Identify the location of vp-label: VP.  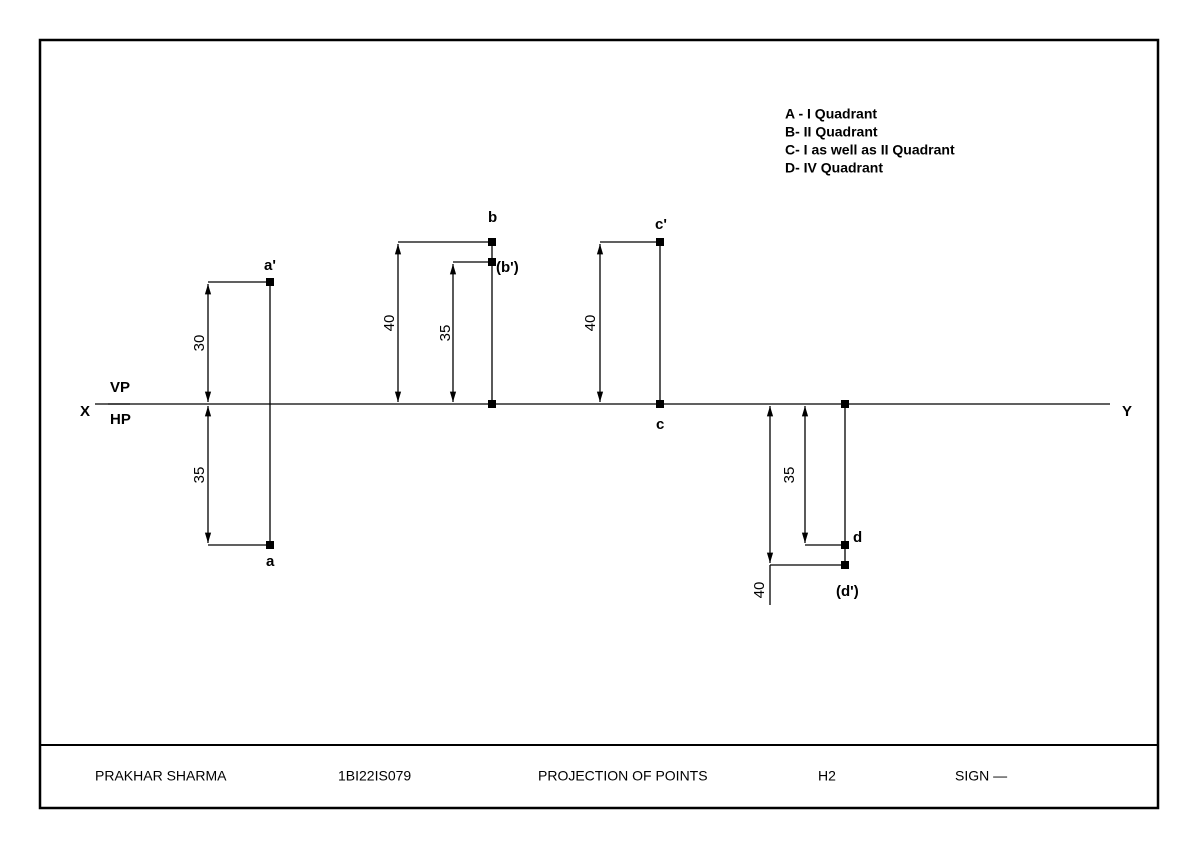
(120, 387).